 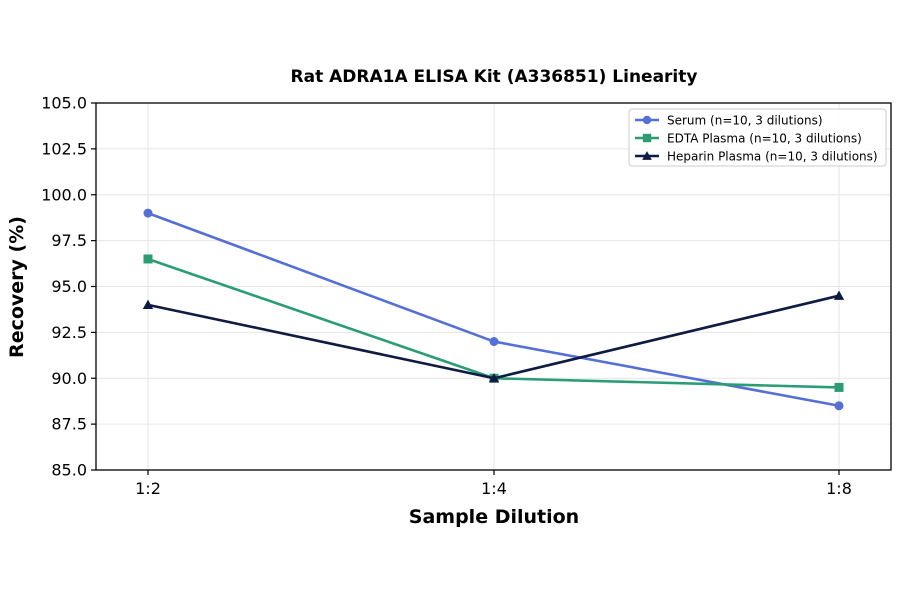 I want to click on y-tick-label: 87.5, so click(x=69, y=424).